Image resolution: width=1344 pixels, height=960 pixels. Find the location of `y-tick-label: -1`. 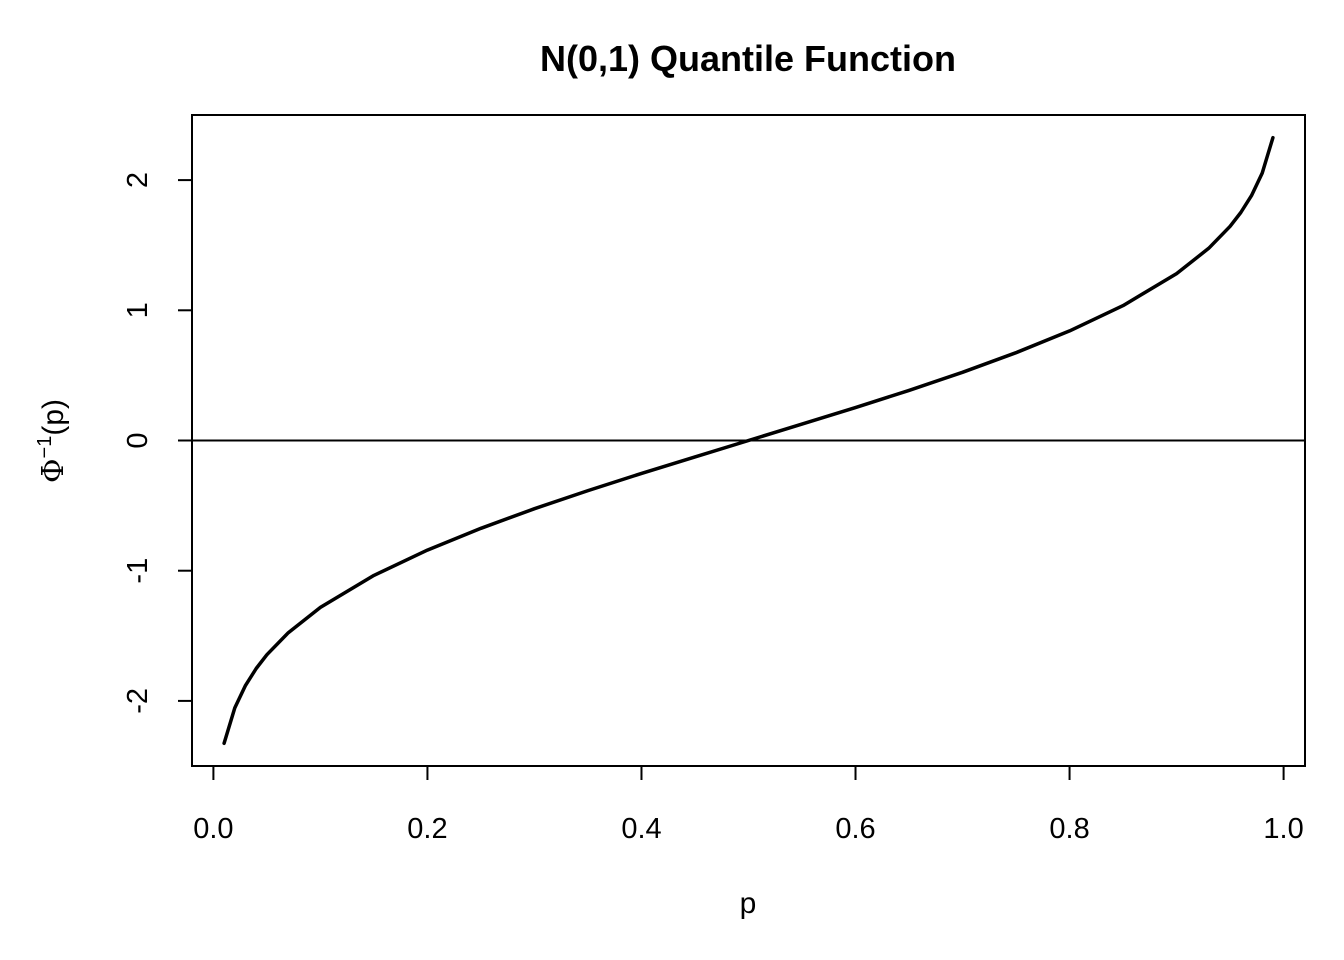

y-tick-label: -1 is located at coordinates (138, 571).